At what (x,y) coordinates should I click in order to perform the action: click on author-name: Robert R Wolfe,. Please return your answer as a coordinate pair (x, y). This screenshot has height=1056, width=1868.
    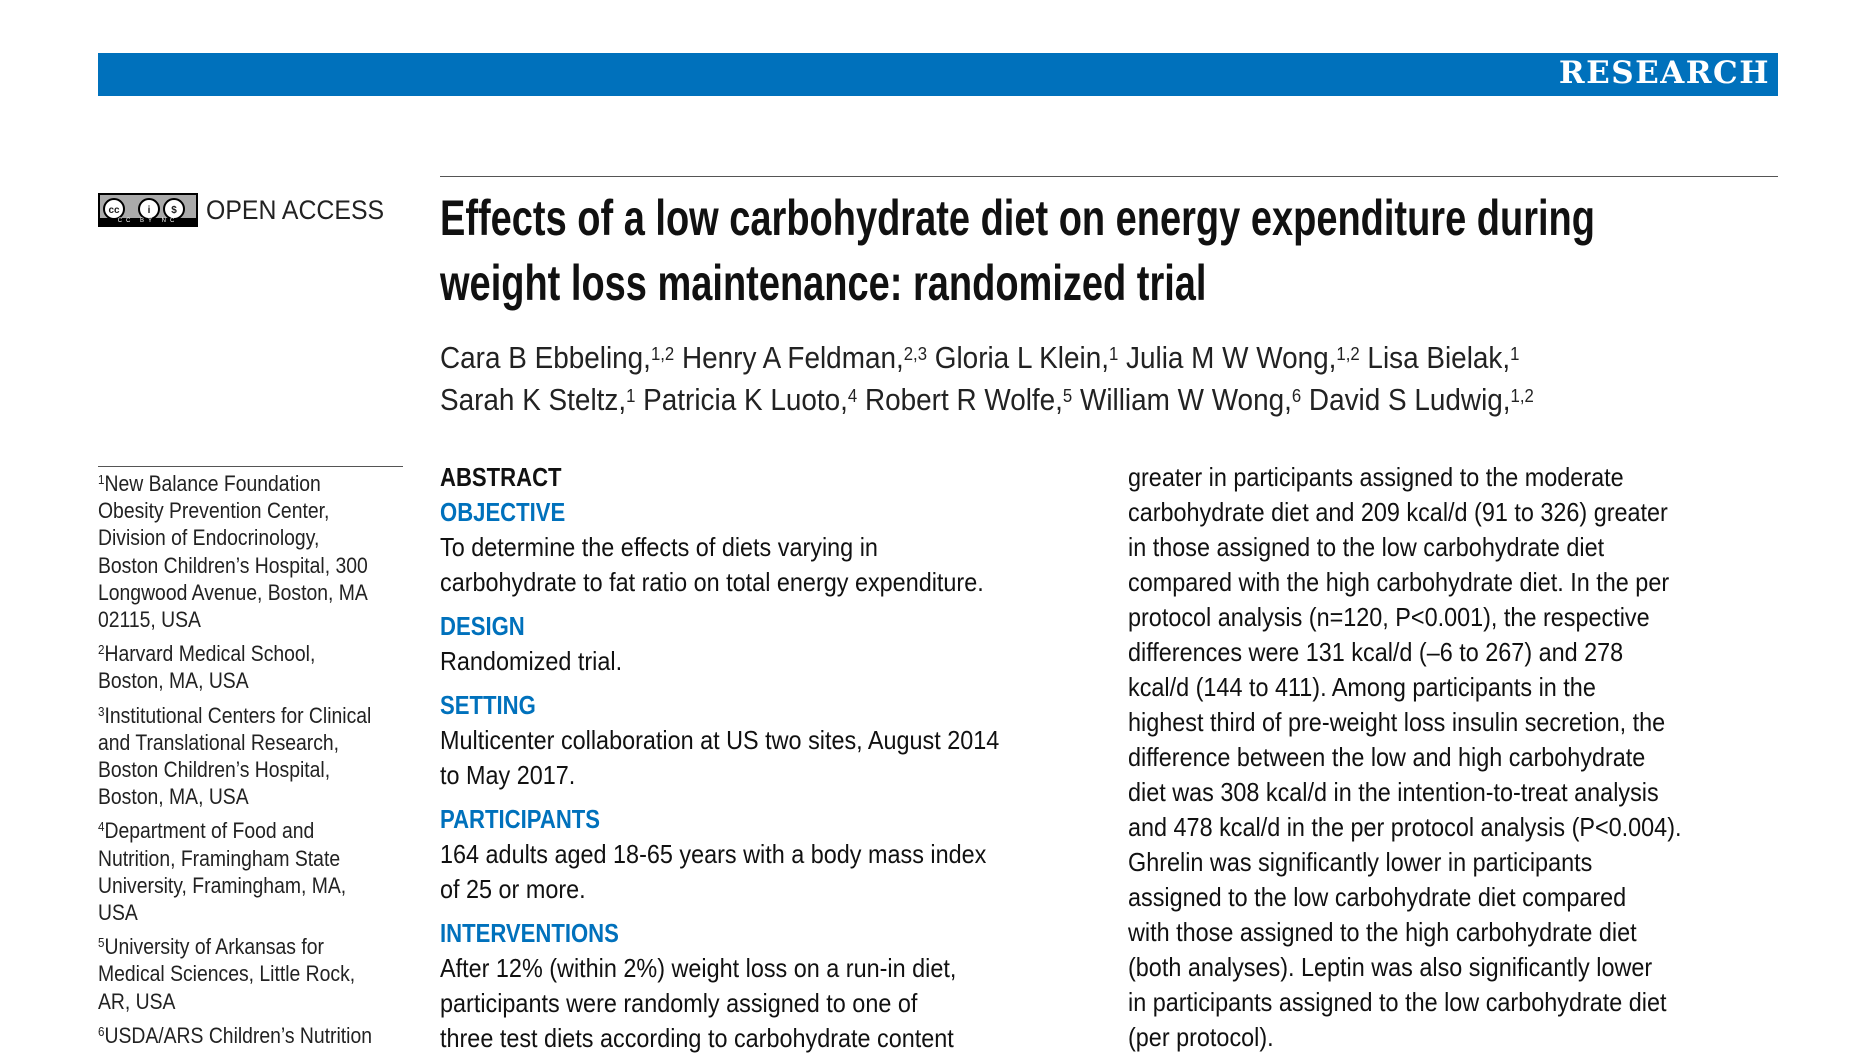
    Looking at the image, I should click on (963, 399).